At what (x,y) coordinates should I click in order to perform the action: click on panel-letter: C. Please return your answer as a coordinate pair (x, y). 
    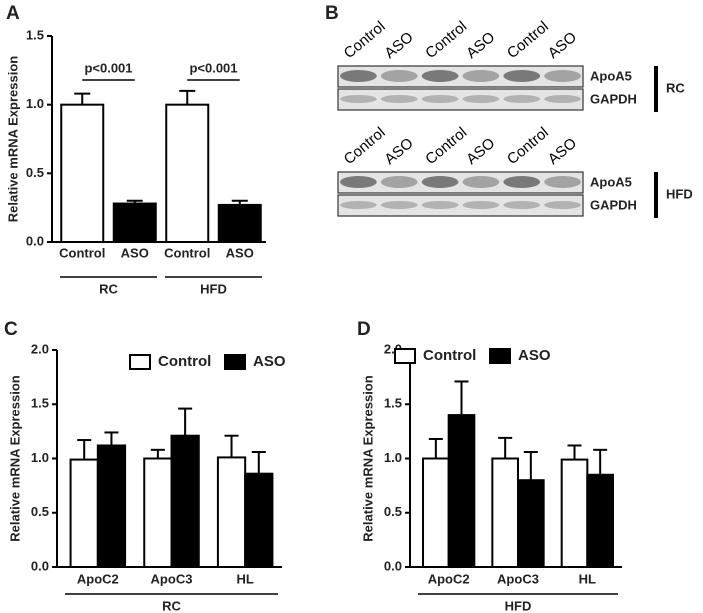
    Looking at the image, I should click on (11, 329).